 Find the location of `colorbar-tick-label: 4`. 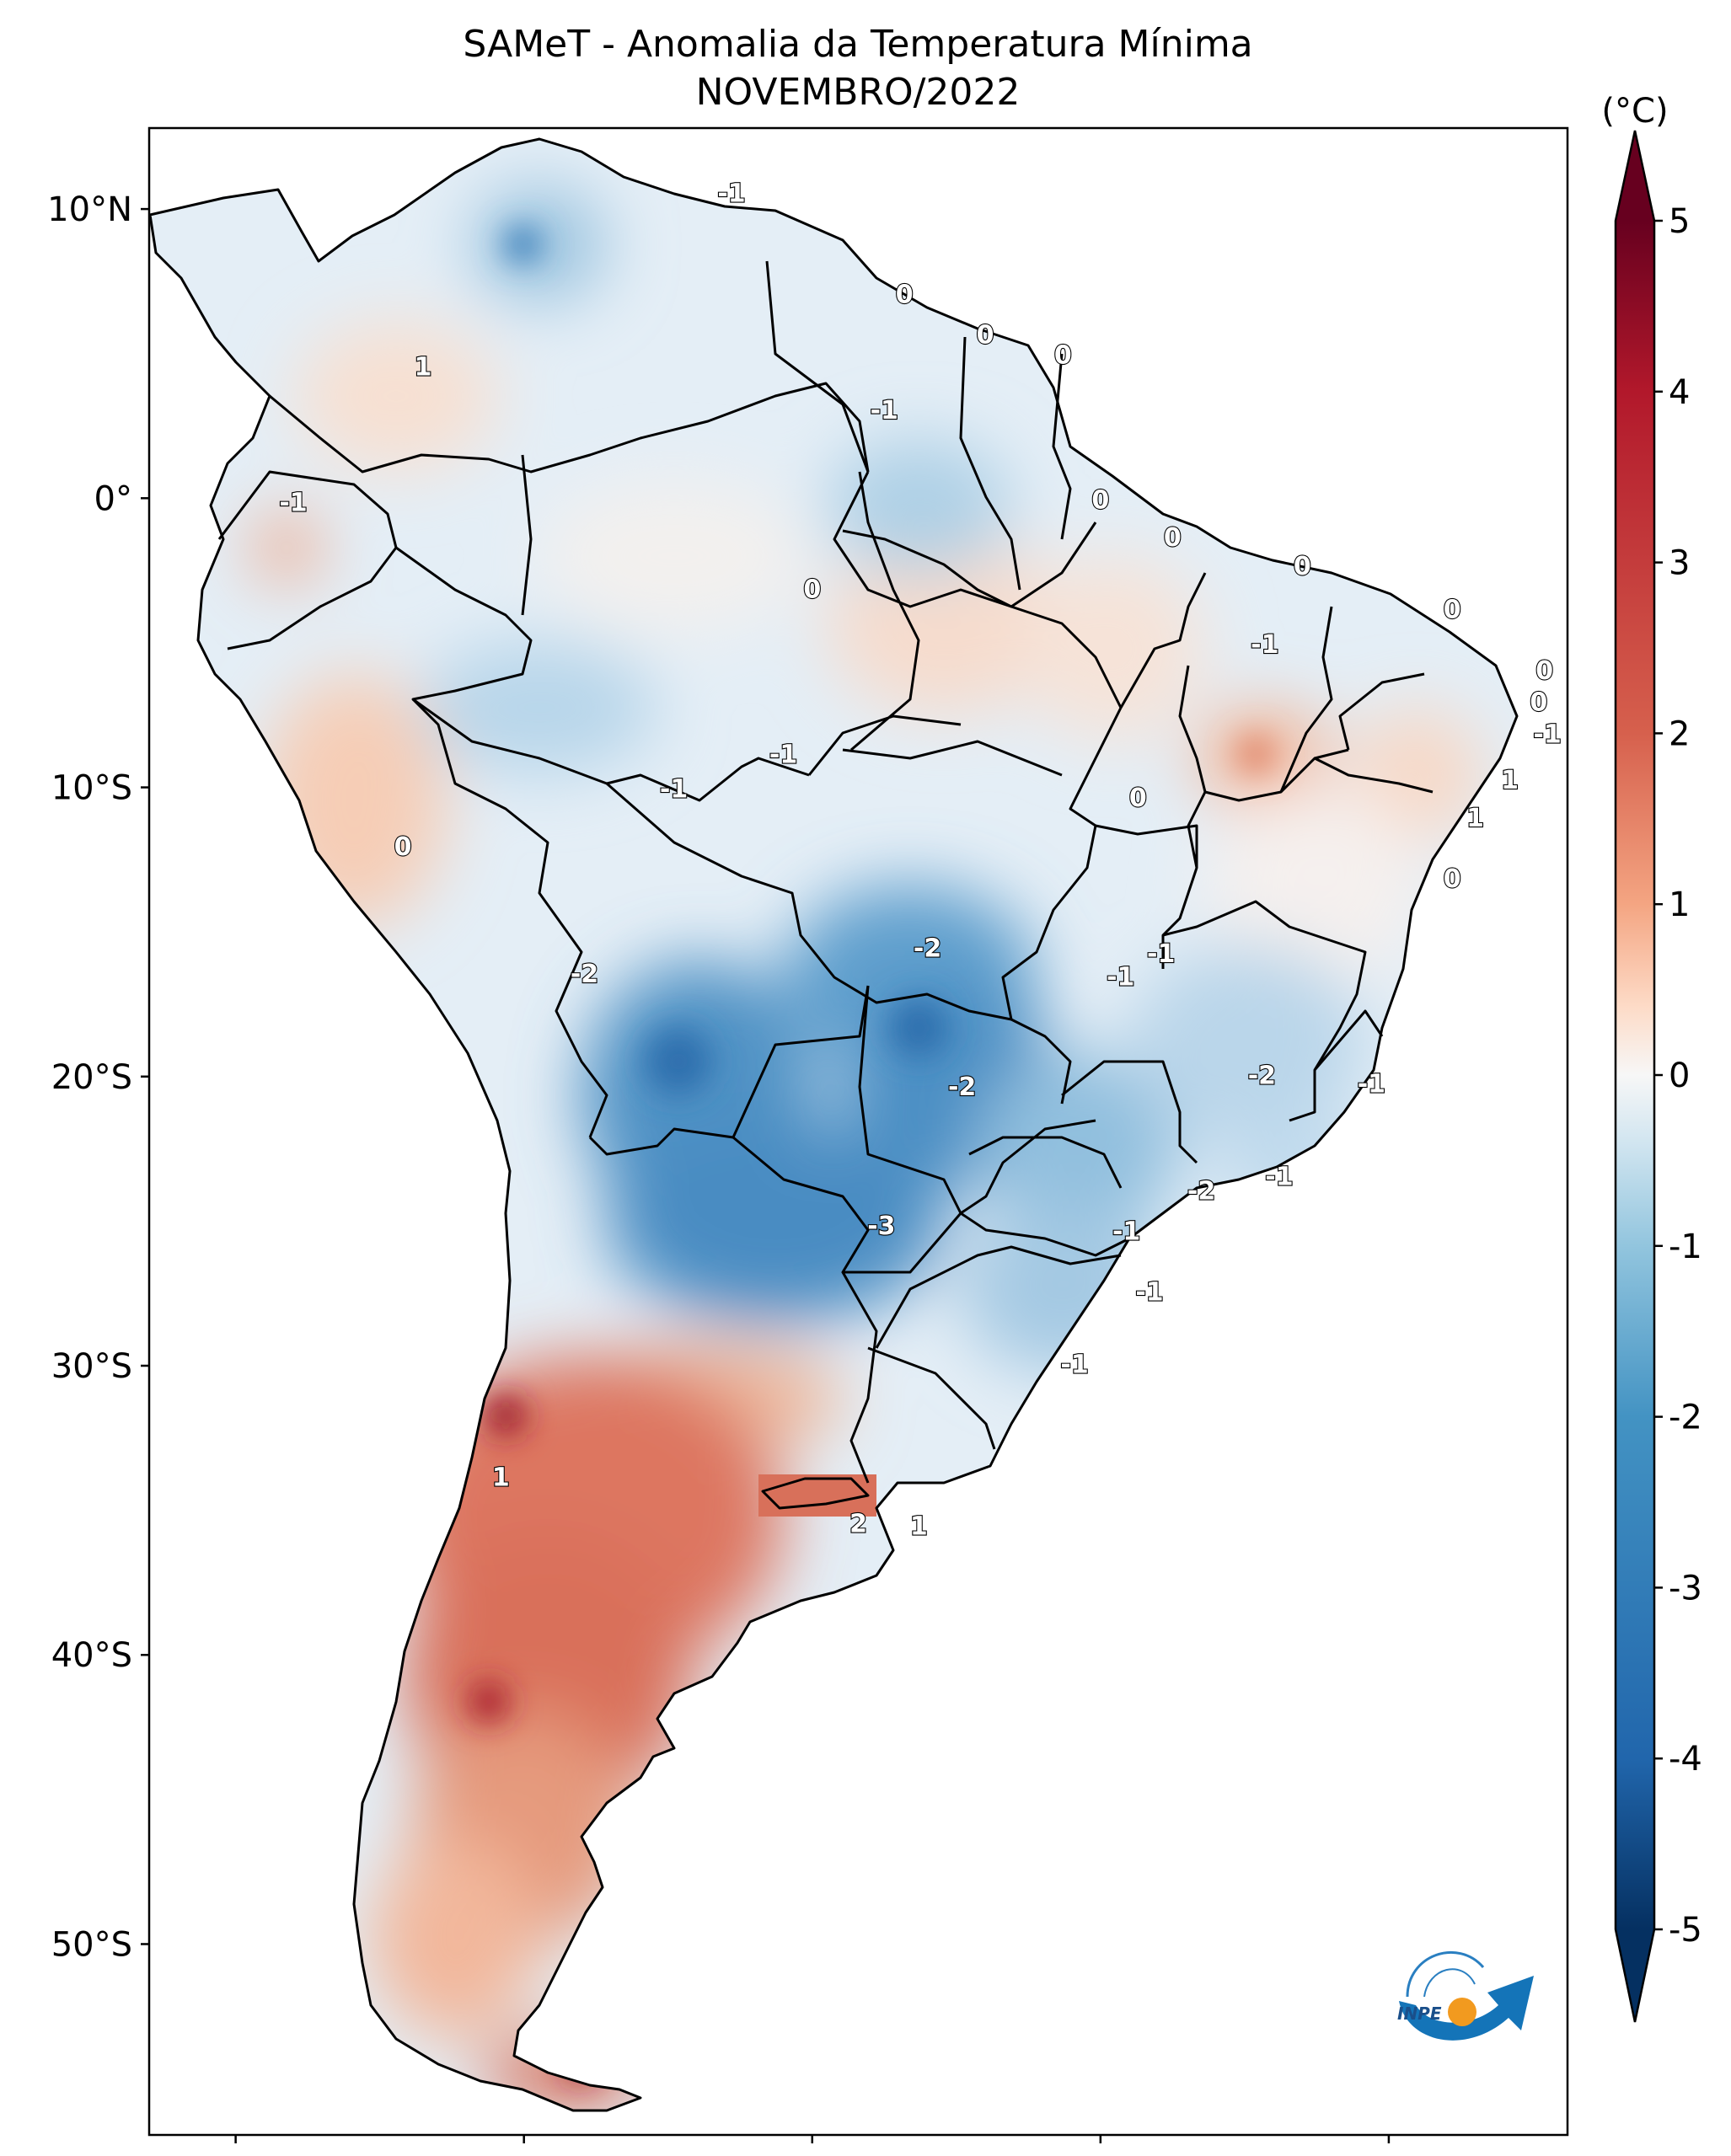

colorbar-tick-label: 4 is located at coordinates (1679, 392).